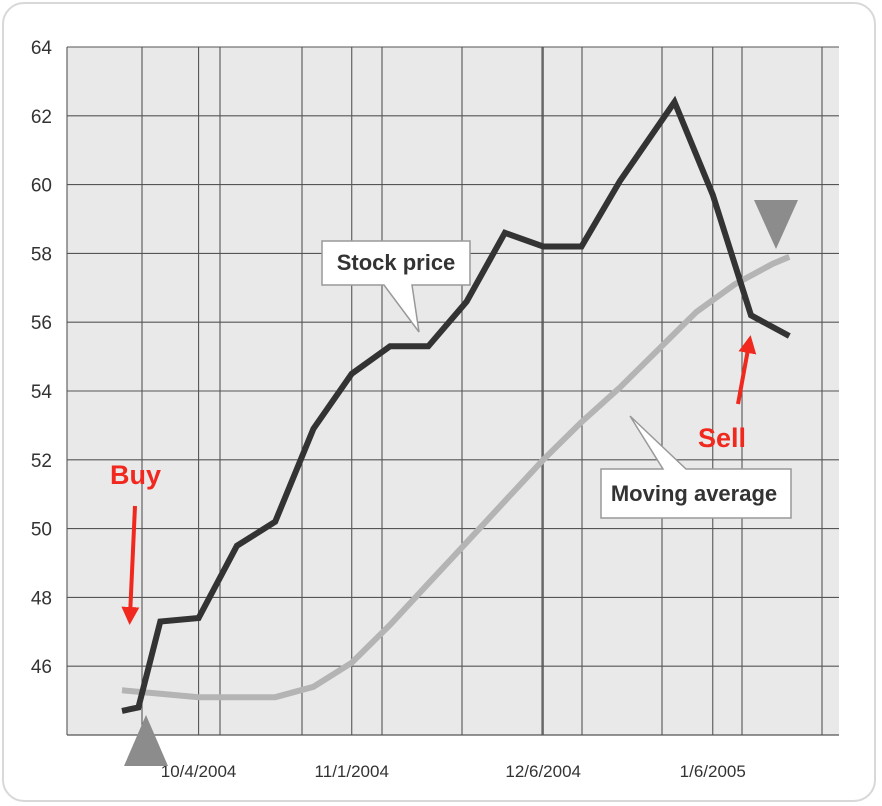 The height and width of the screenshot is (806, 882). I want to click on sell-marker-triangle, so click(776, 224).